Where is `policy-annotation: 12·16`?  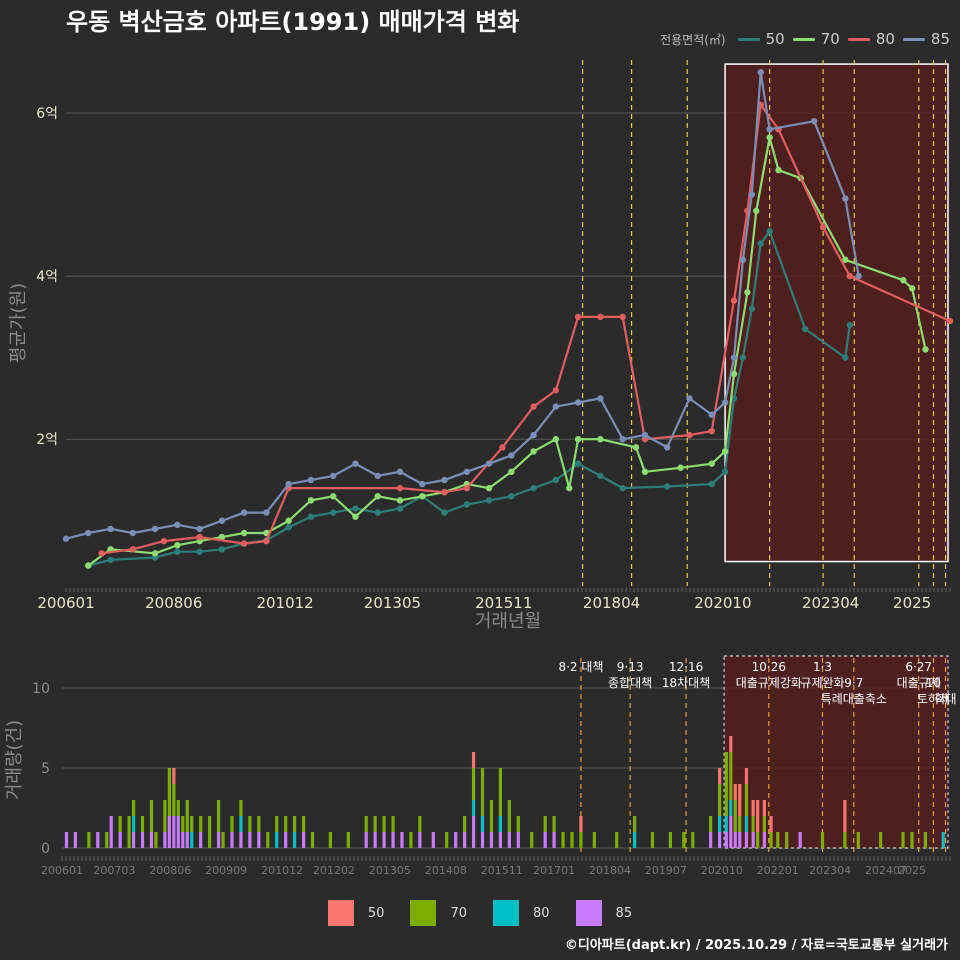
policy-annotation: 12·16 is located at coordinates (686, 667).